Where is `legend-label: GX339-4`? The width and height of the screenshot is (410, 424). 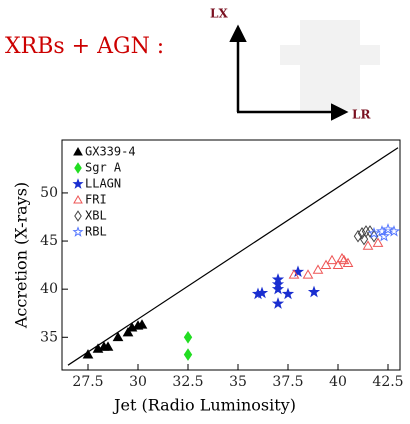
legend-label: GX339-4 is located at coordinates (110, 152).